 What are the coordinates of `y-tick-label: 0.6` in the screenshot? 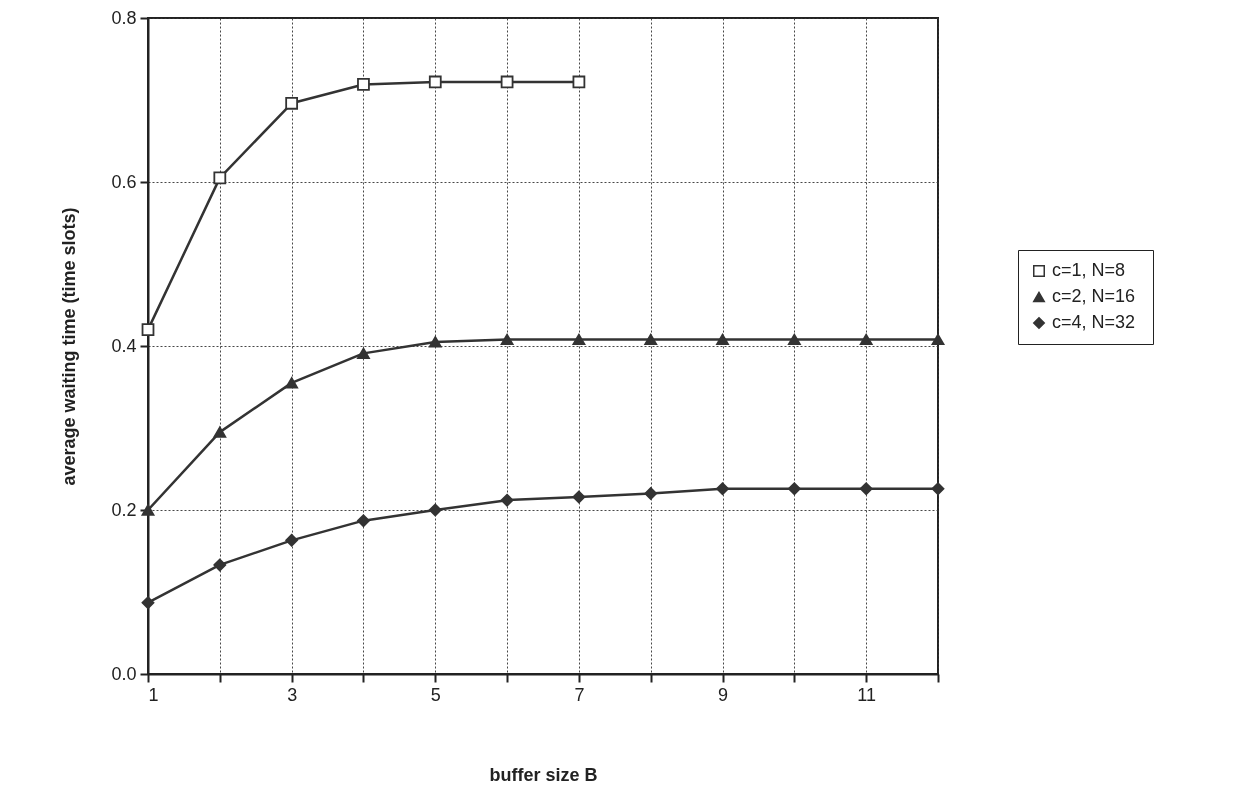 It's located at (124, 181).